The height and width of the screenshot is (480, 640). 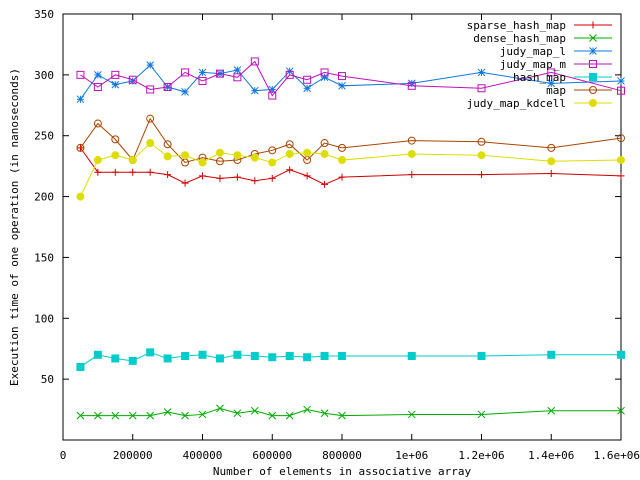 I want to click on x-tick-label: 400000, so click(x=203, y=455).